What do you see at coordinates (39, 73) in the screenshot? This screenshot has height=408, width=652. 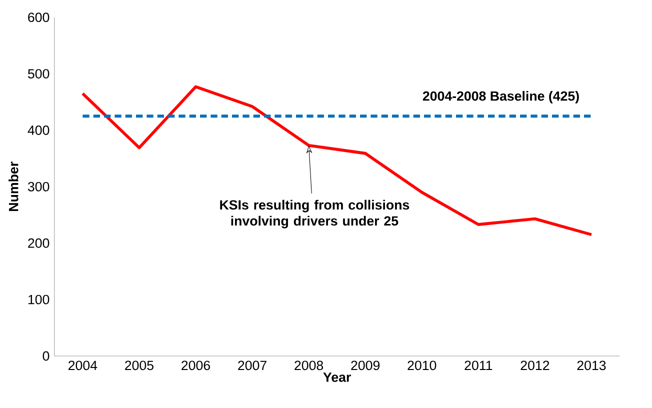 I see `y-tick-label: 500` at bounding box center [39, 73].